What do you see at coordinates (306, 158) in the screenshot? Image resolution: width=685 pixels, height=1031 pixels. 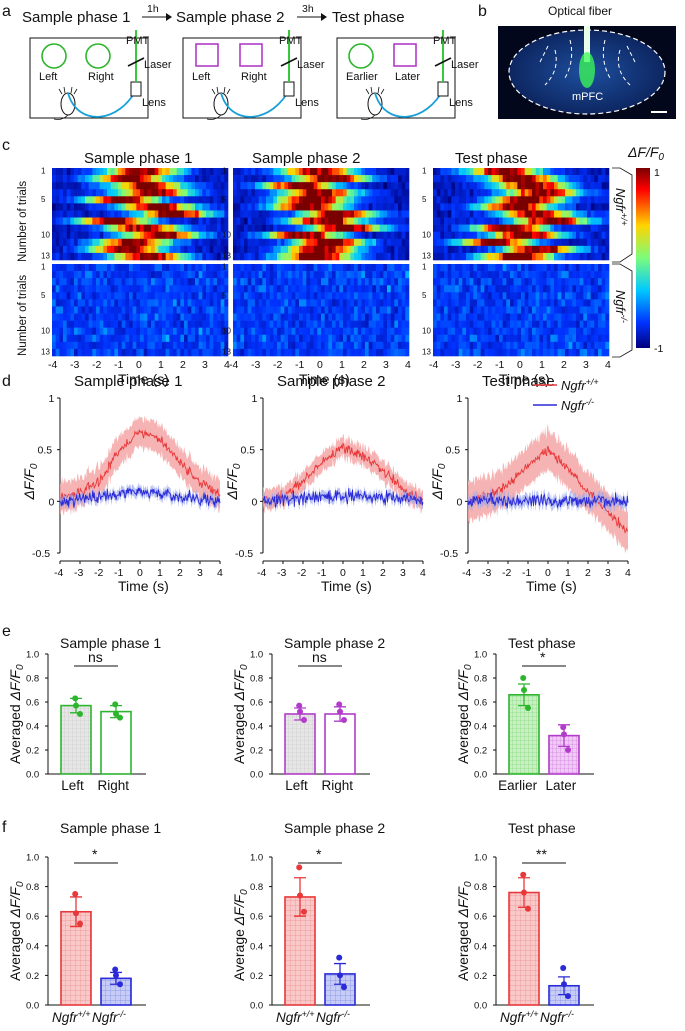 I see `heatmap-title-2: Sample phase 2` at bounding box center [306, 158].